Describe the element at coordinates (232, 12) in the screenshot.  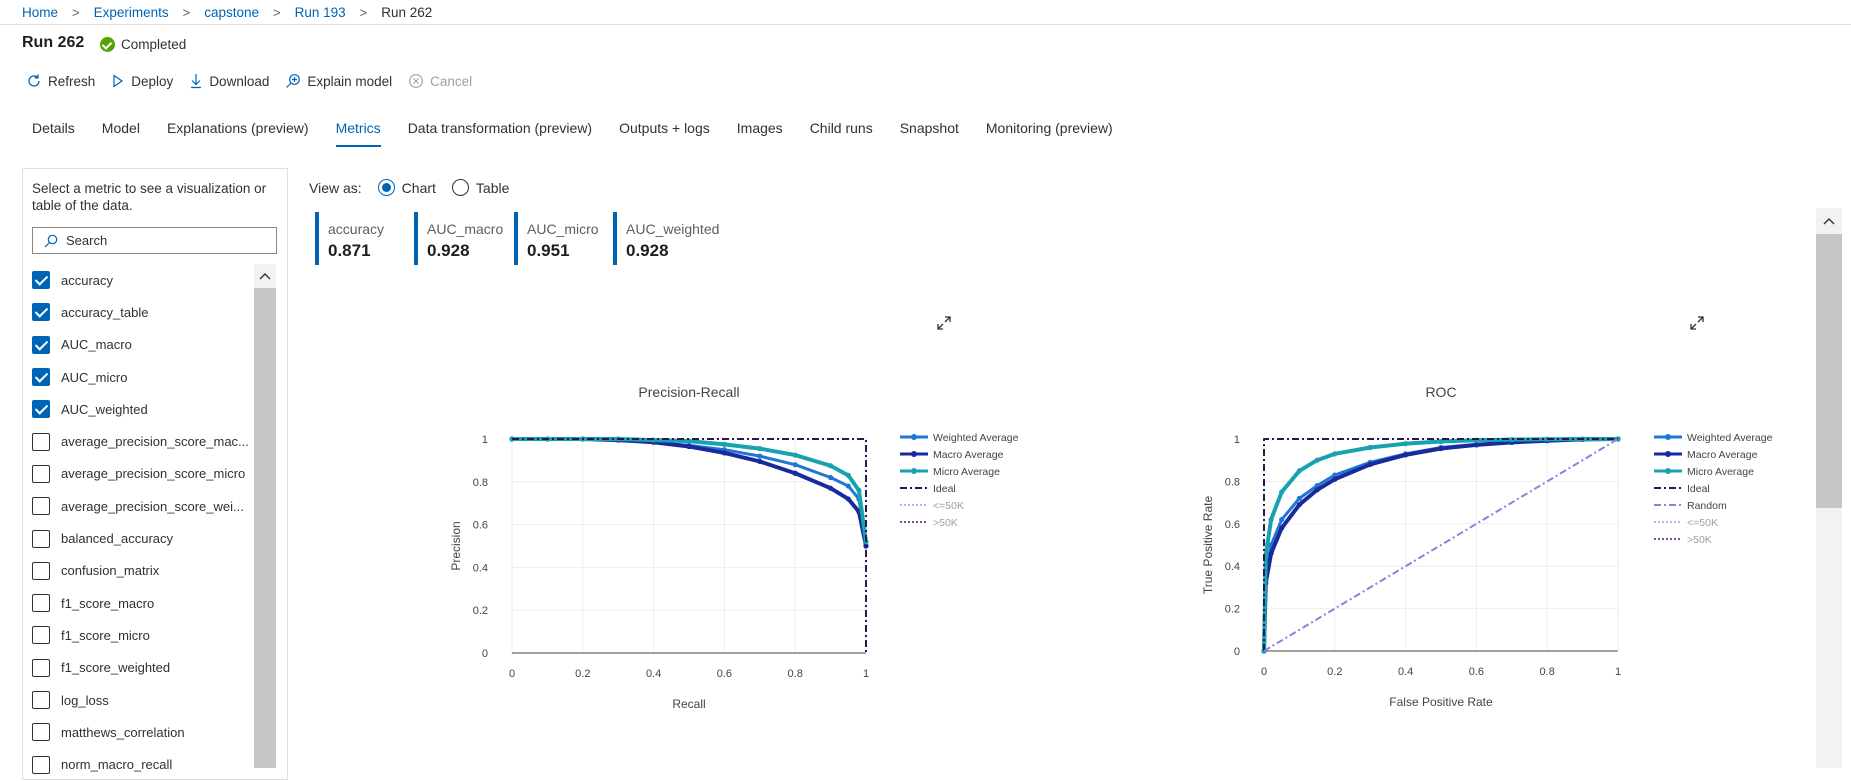
I see `breadcrumb-experiment: capstone` at that location.